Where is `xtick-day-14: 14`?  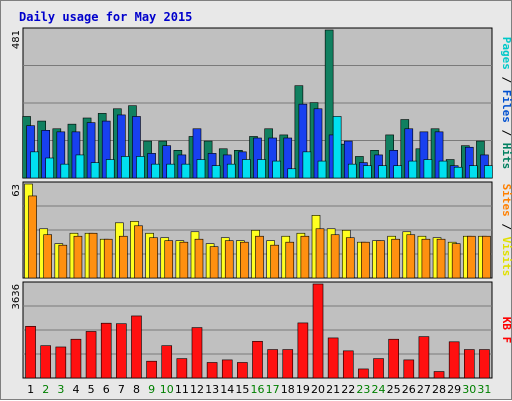
xtick-day-14: 14 is located at coordinates (227, 389).